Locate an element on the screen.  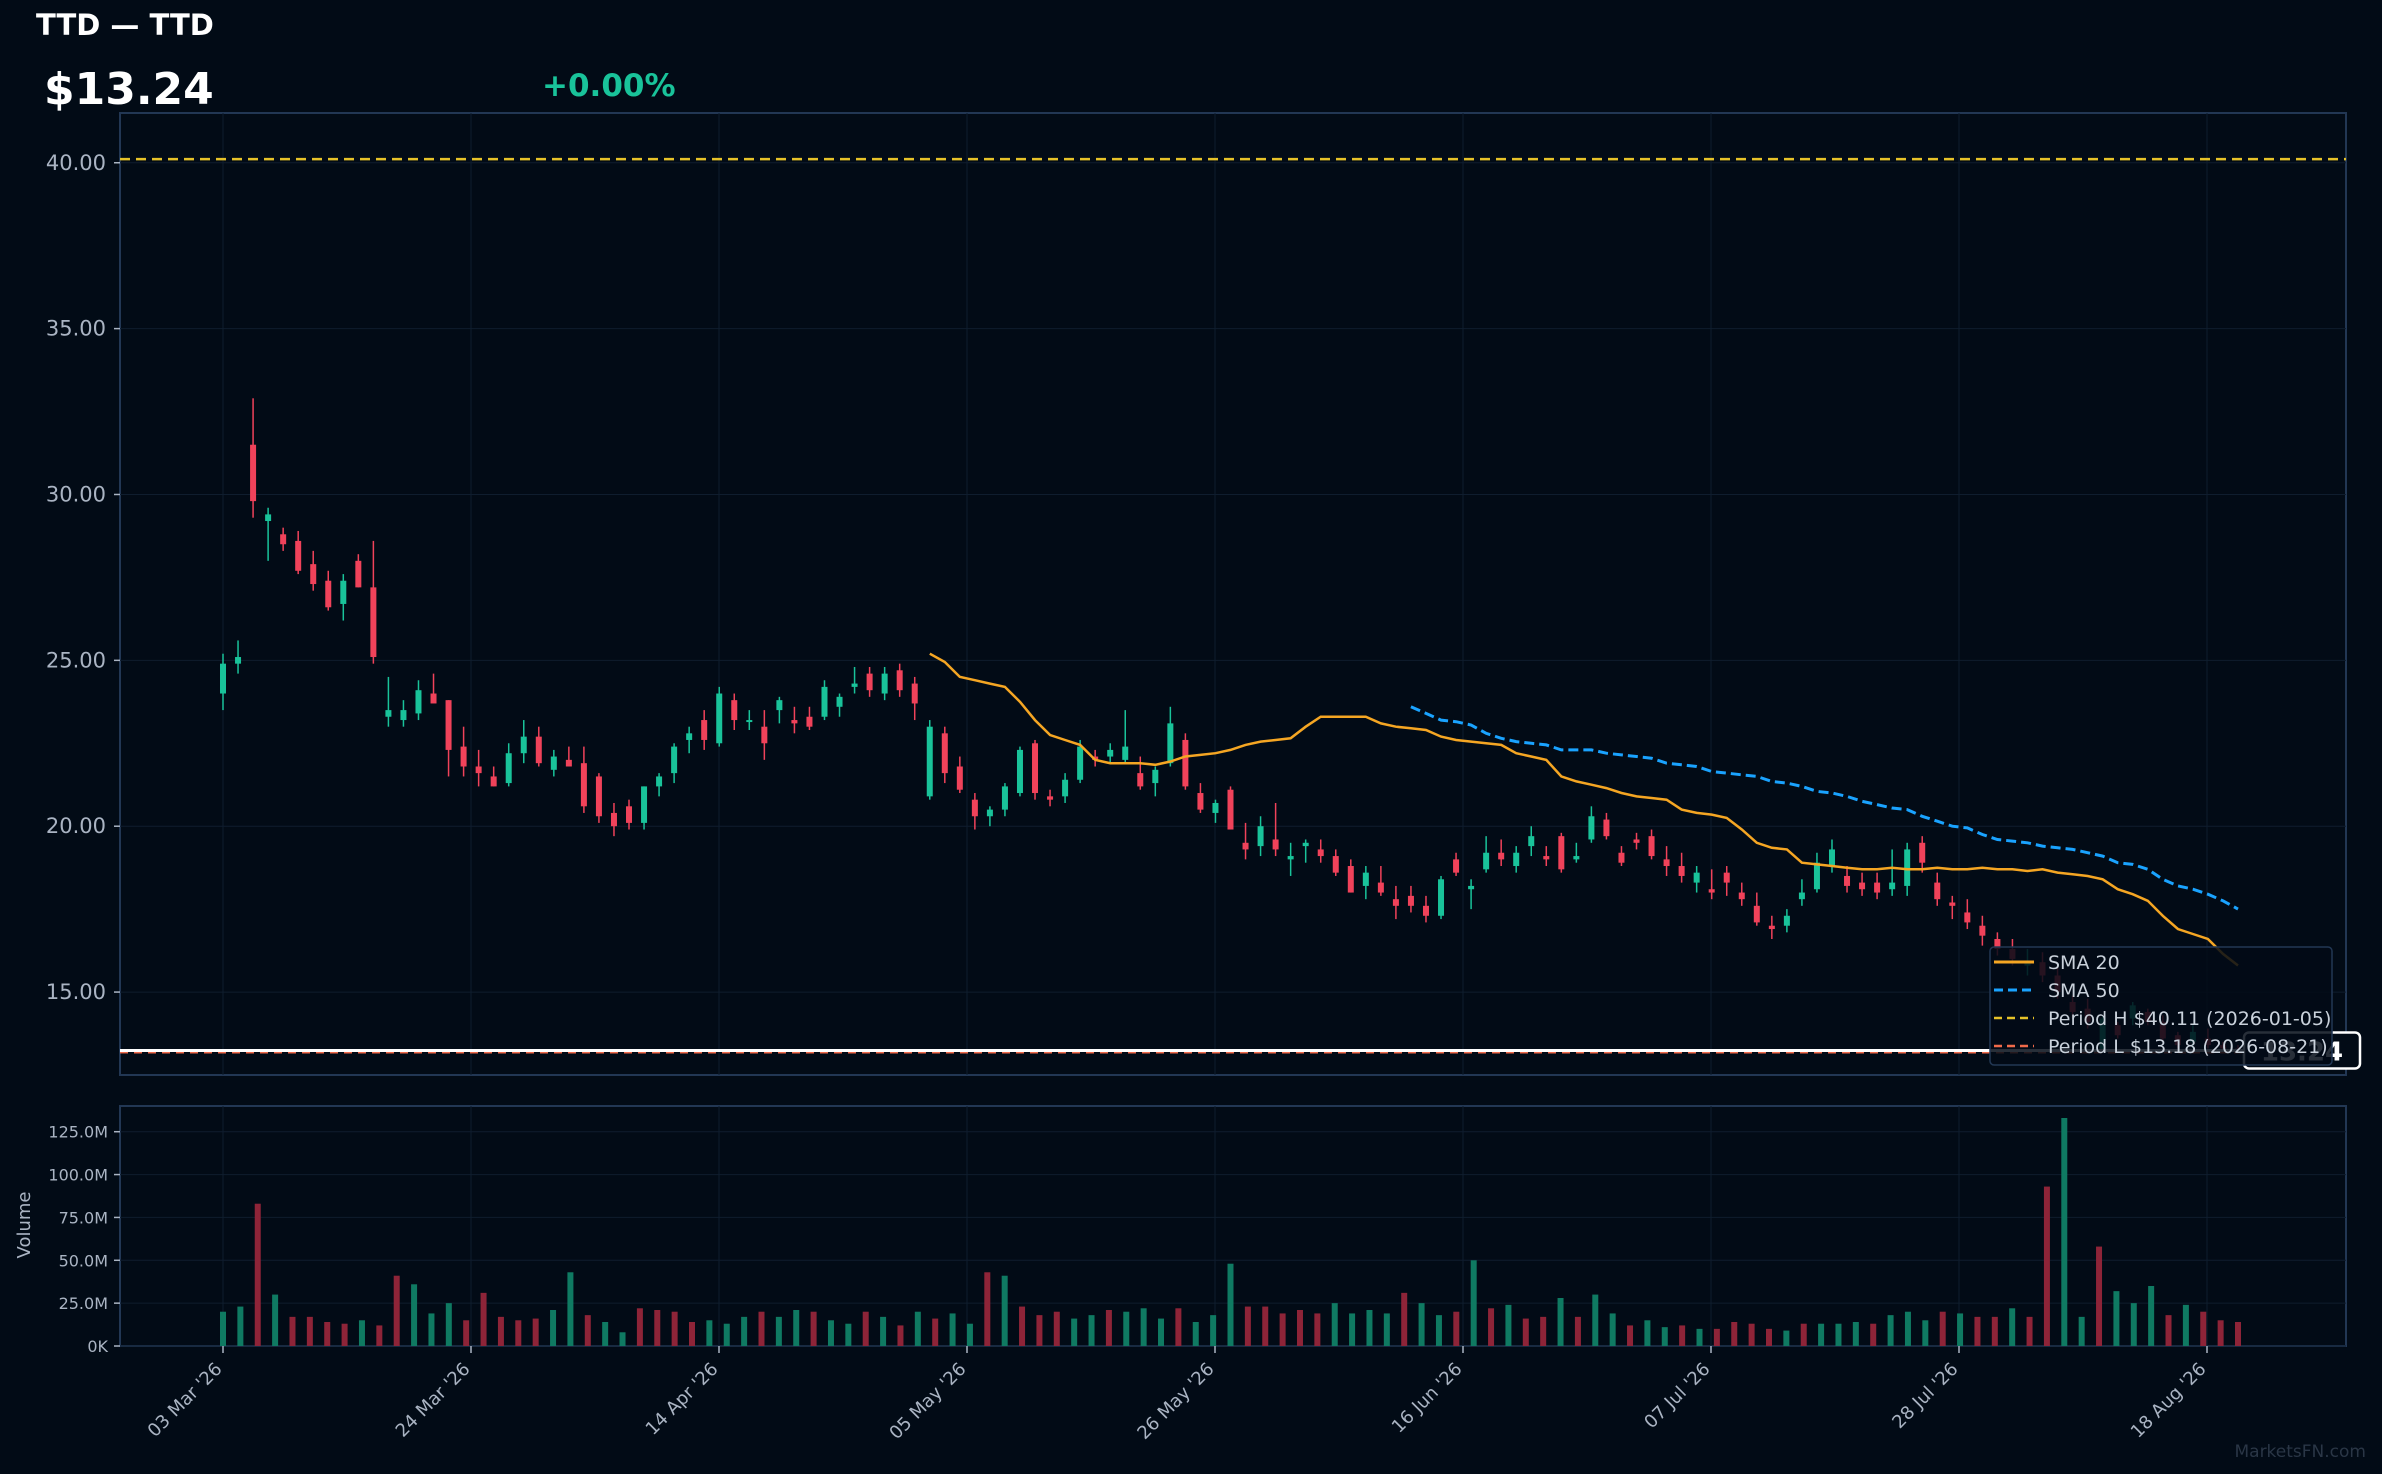
legend-entry: SMA 50 is located at coordinates (2084, 991).